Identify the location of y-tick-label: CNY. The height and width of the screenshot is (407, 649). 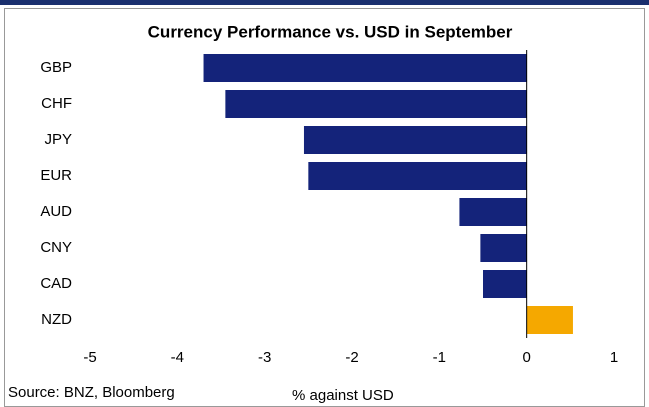
(56, 247).